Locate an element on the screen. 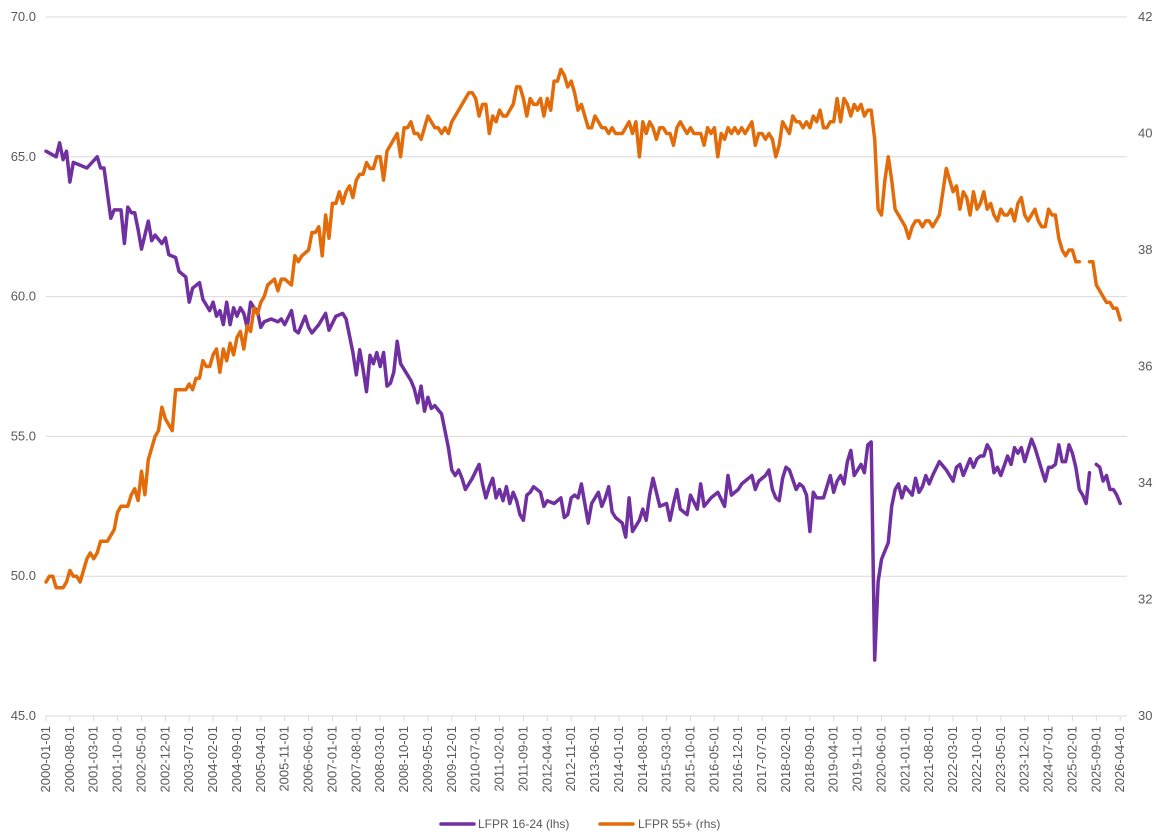 This screenshot has width=1167, height=835. x-tick-label: 2007-01-01 is located at coordinates (331, 759).